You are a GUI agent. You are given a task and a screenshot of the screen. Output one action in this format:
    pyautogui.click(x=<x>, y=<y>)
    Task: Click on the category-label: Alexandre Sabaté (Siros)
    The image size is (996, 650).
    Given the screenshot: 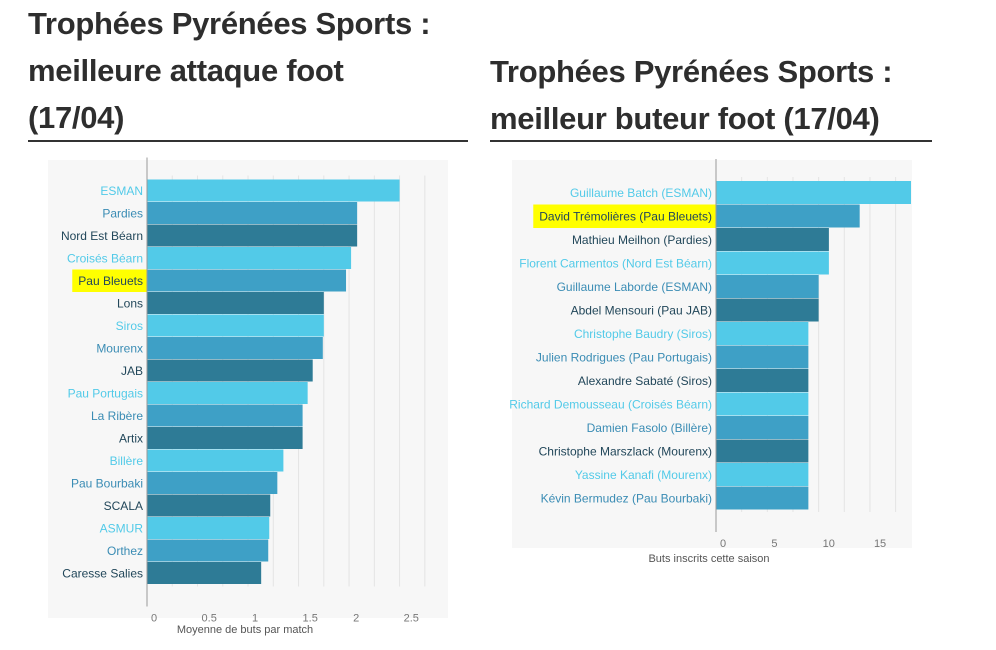 What is the action you would take?
    pyautogui.click(x=645, y=381)
    